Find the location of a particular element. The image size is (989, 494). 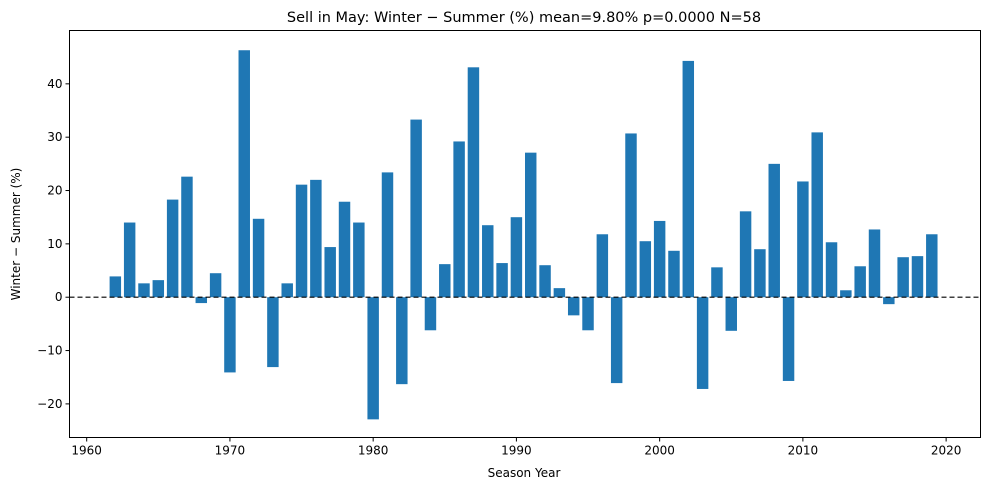

bar-1979 is located at coordinates (359, 260).